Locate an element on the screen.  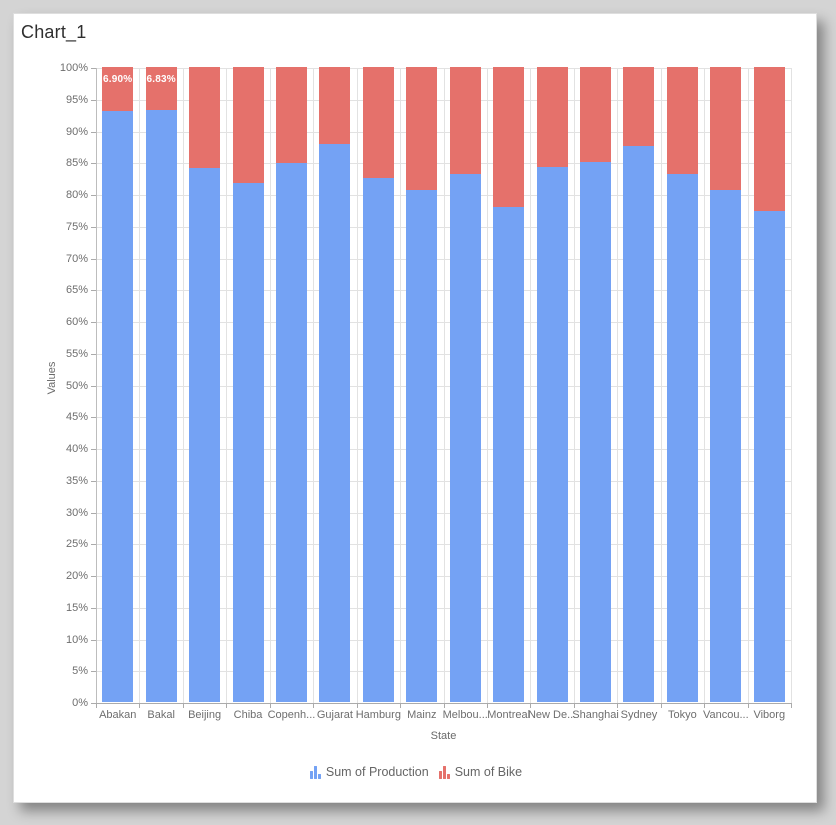
x-tick-label: Bakal is located at coordinates (161, 715).